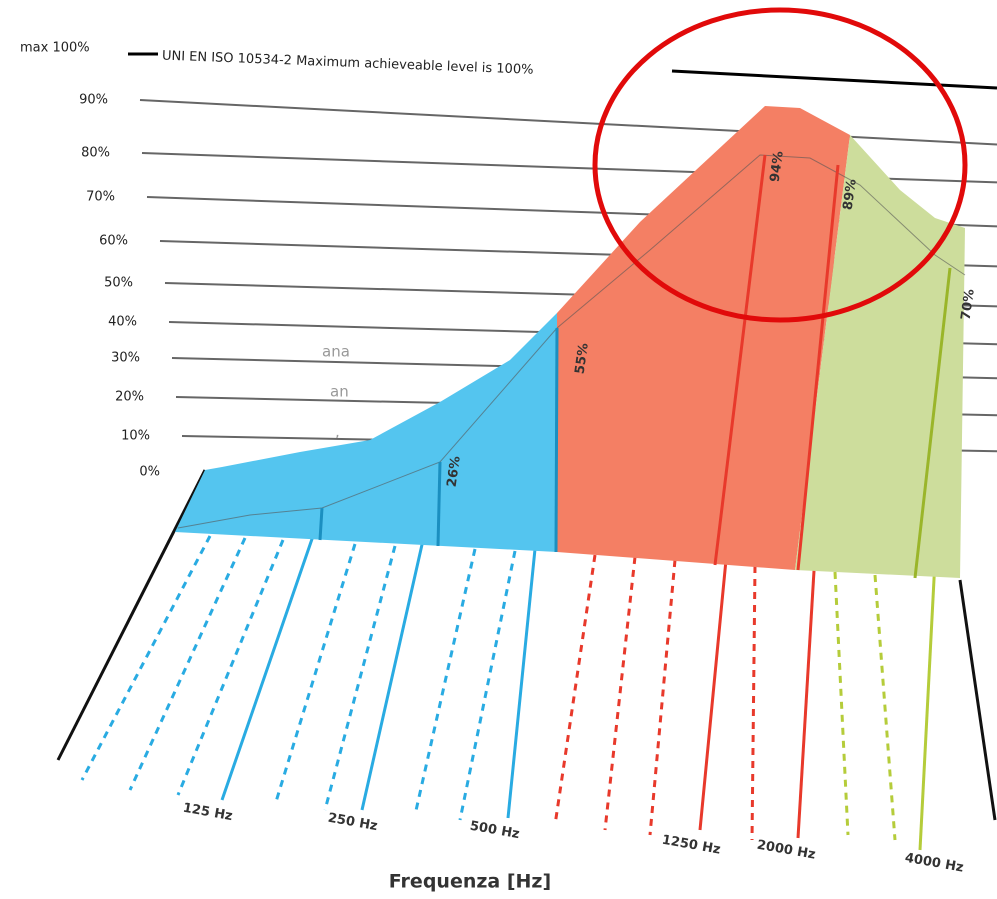  I want to click on band-label: 55%, so click(582, 358).